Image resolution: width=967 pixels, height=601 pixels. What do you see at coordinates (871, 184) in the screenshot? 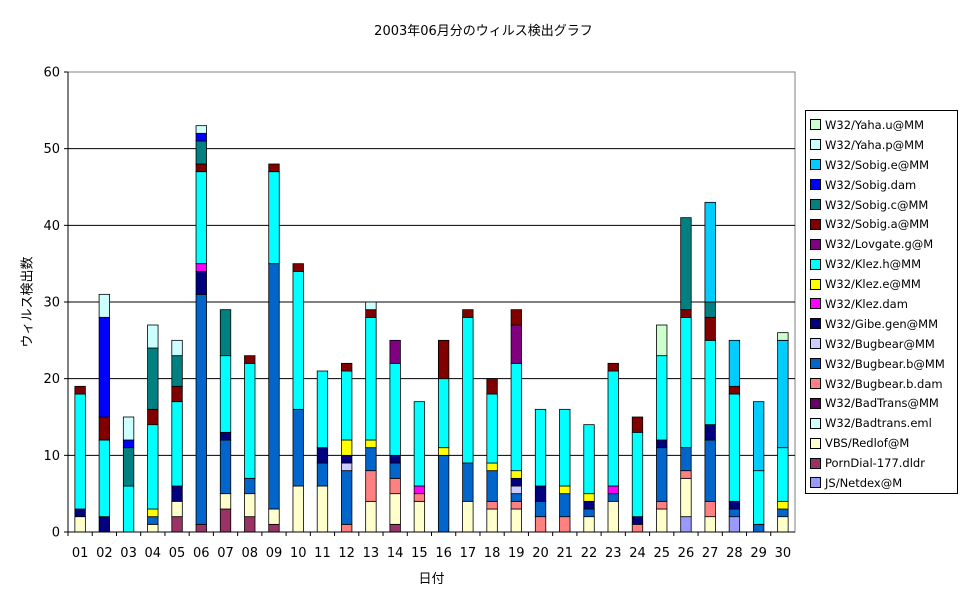
I see `legend-label: W32/Sobig.dam` at bounding box center [871, 184].